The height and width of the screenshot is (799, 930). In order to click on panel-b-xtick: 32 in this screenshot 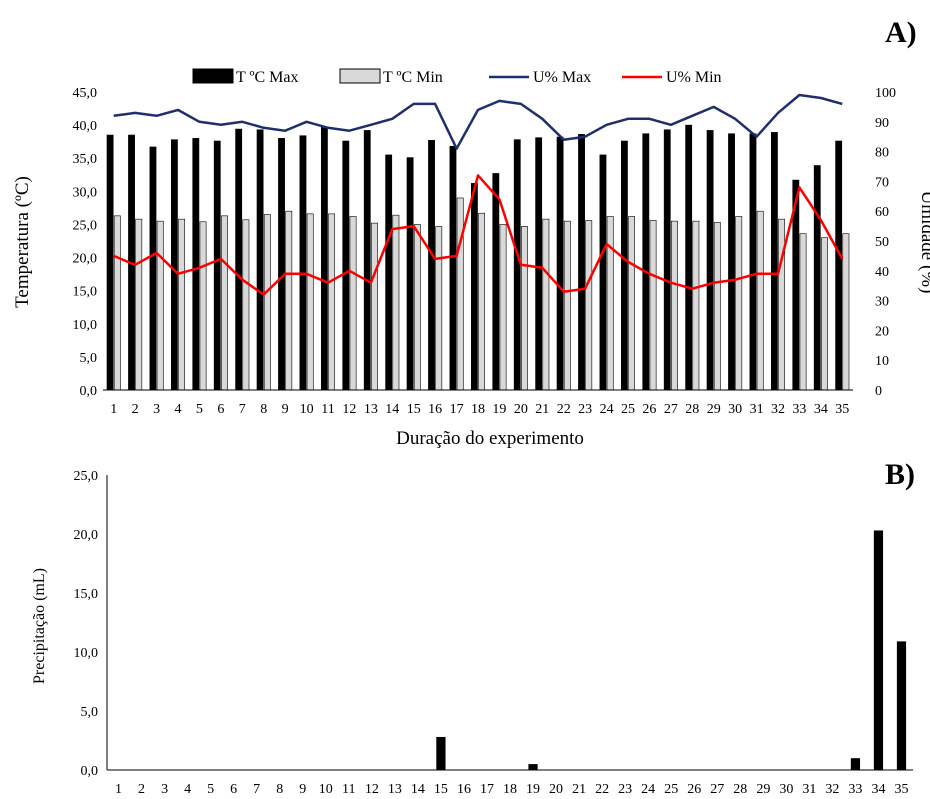, I will do `click(832, 789)`.